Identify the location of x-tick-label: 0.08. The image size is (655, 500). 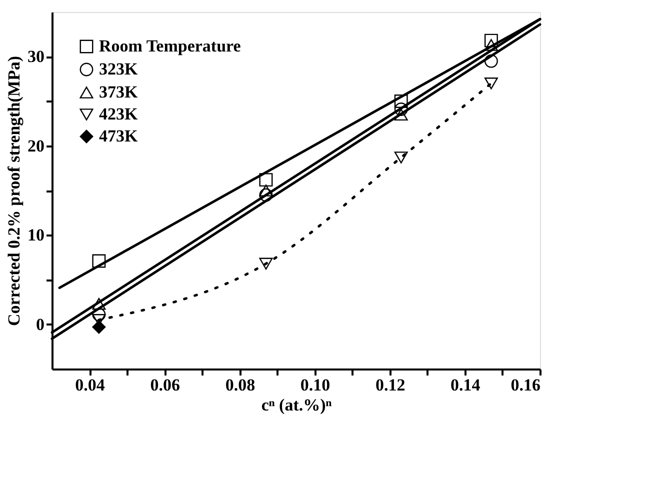
(240, 385).